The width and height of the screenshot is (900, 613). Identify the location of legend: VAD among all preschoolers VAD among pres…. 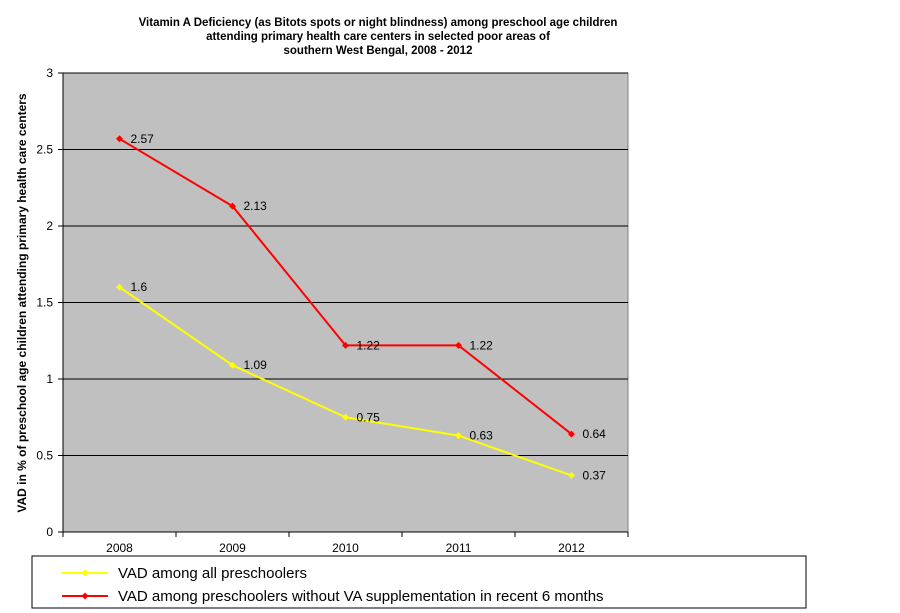
(419, 582).